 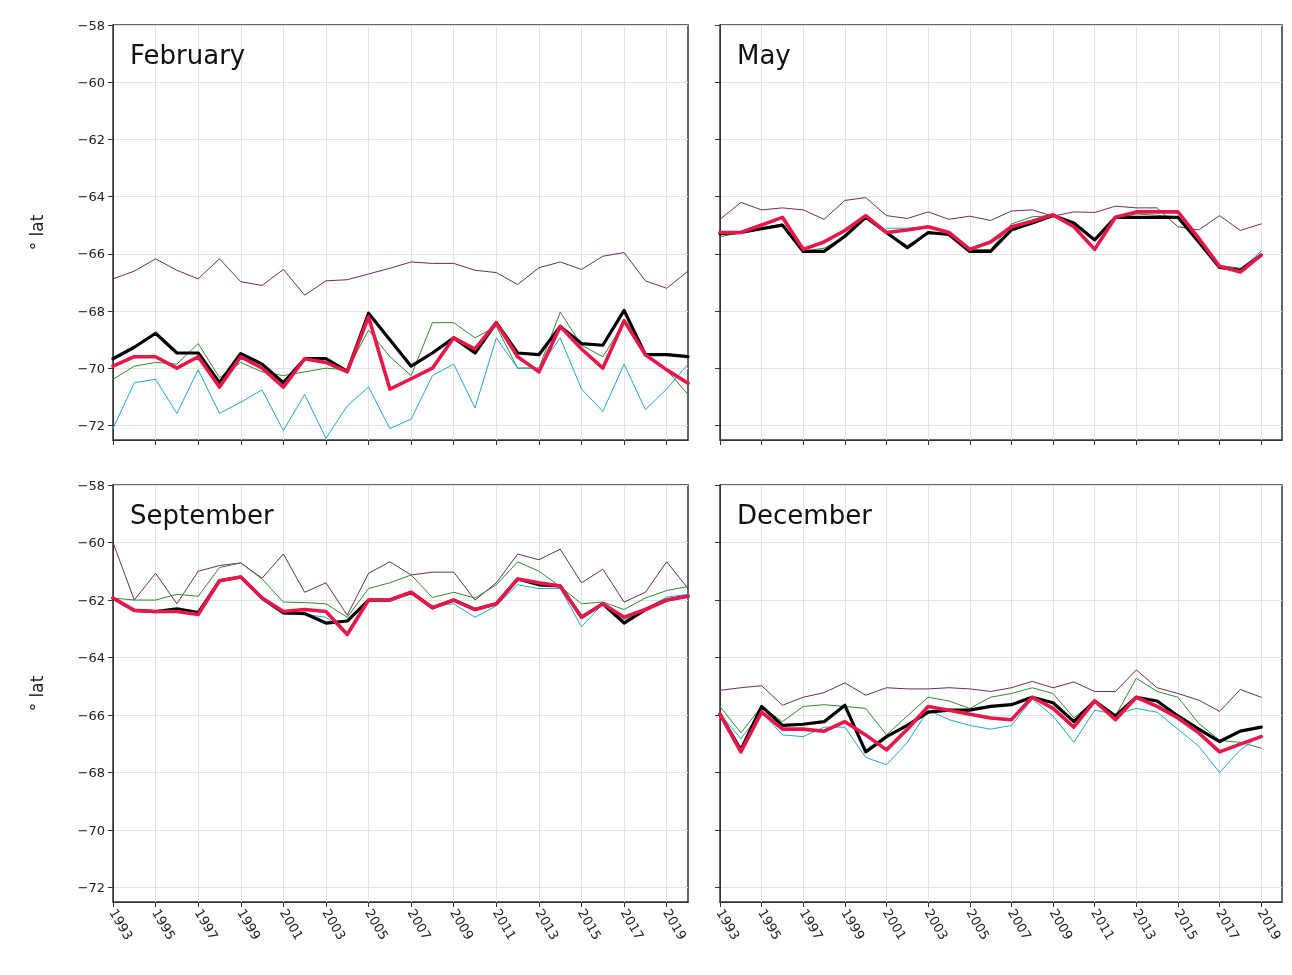 What do you see at coordinates (188, 55) in the screenshot?
I see `text: February` at bounding box center [188, 55].